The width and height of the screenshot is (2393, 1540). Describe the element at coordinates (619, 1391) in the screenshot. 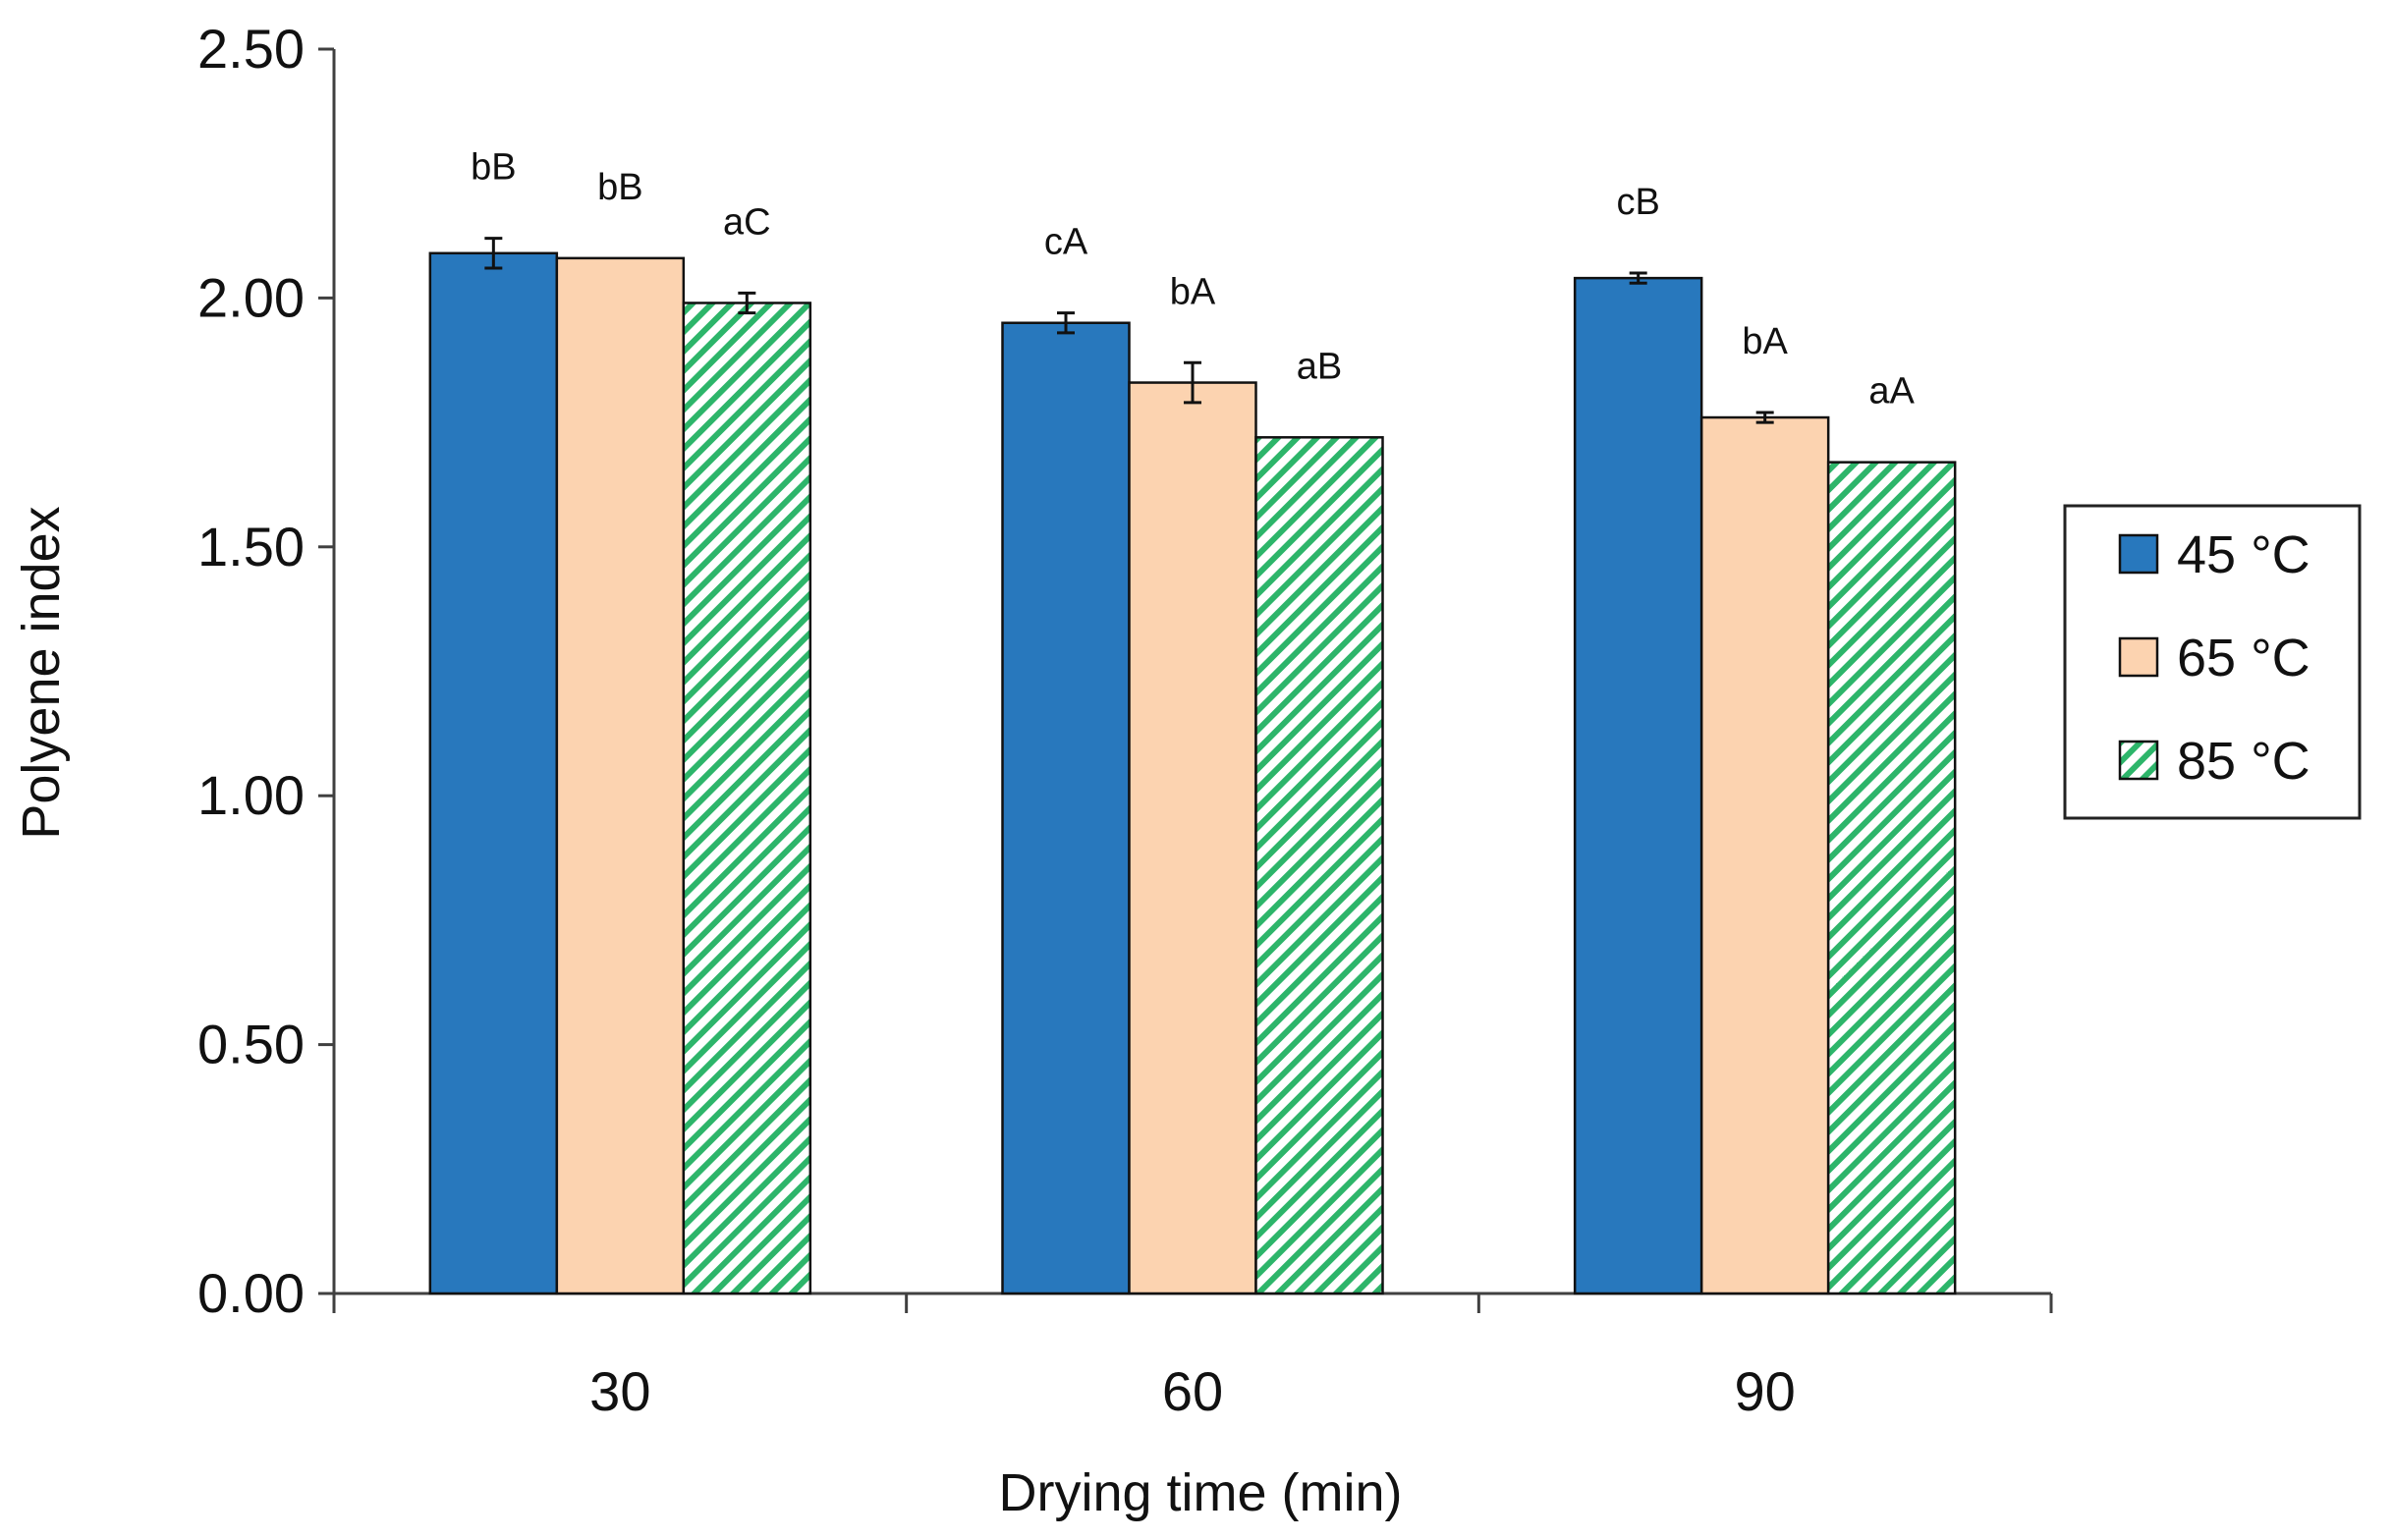

I see `x-tick-label: 30` at that location.